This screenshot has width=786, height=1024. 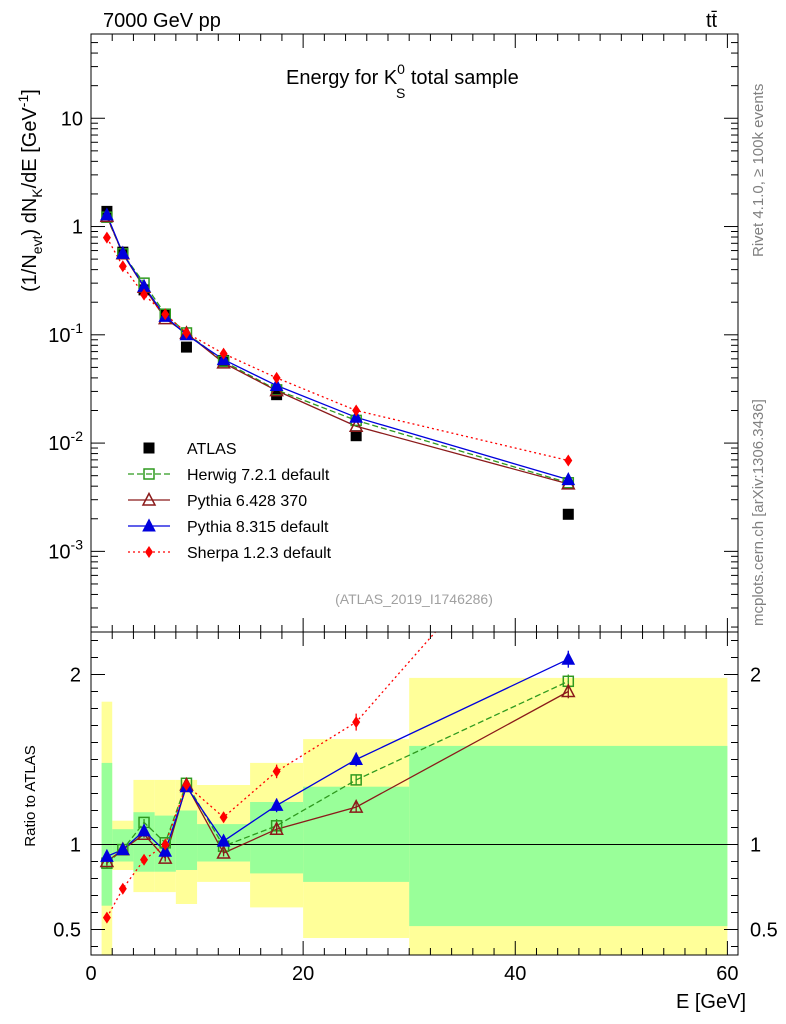 I want to click on series-line-sherpa, so click(x=337, y=349).